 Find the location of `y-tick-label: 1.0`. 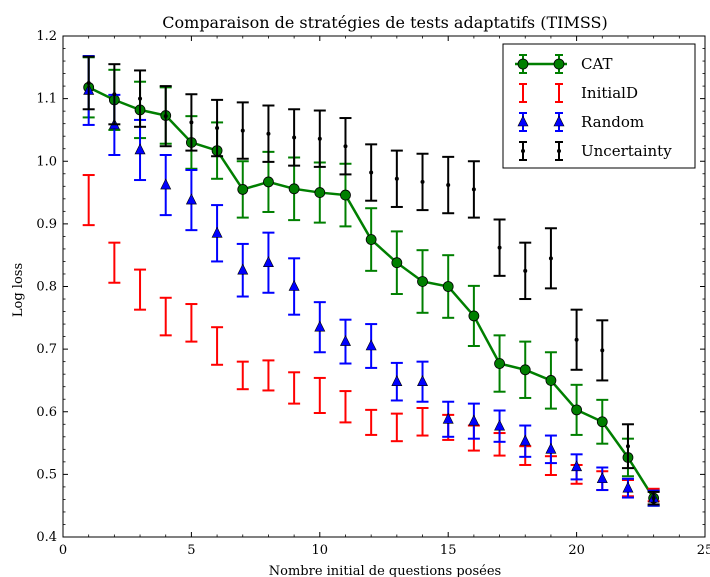

y-tick-label: 1.0 is located at coordinates (46, 161).